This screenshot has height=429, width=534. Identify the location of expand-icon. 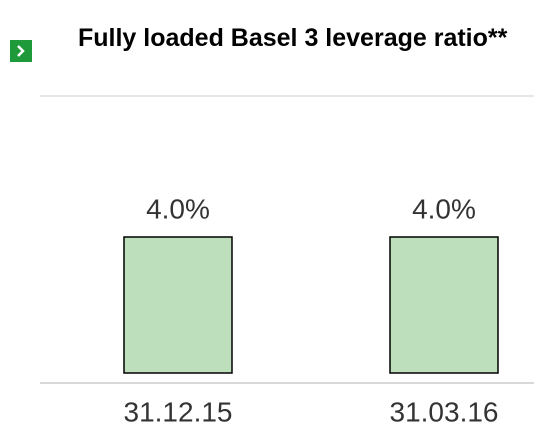
(21, 51).